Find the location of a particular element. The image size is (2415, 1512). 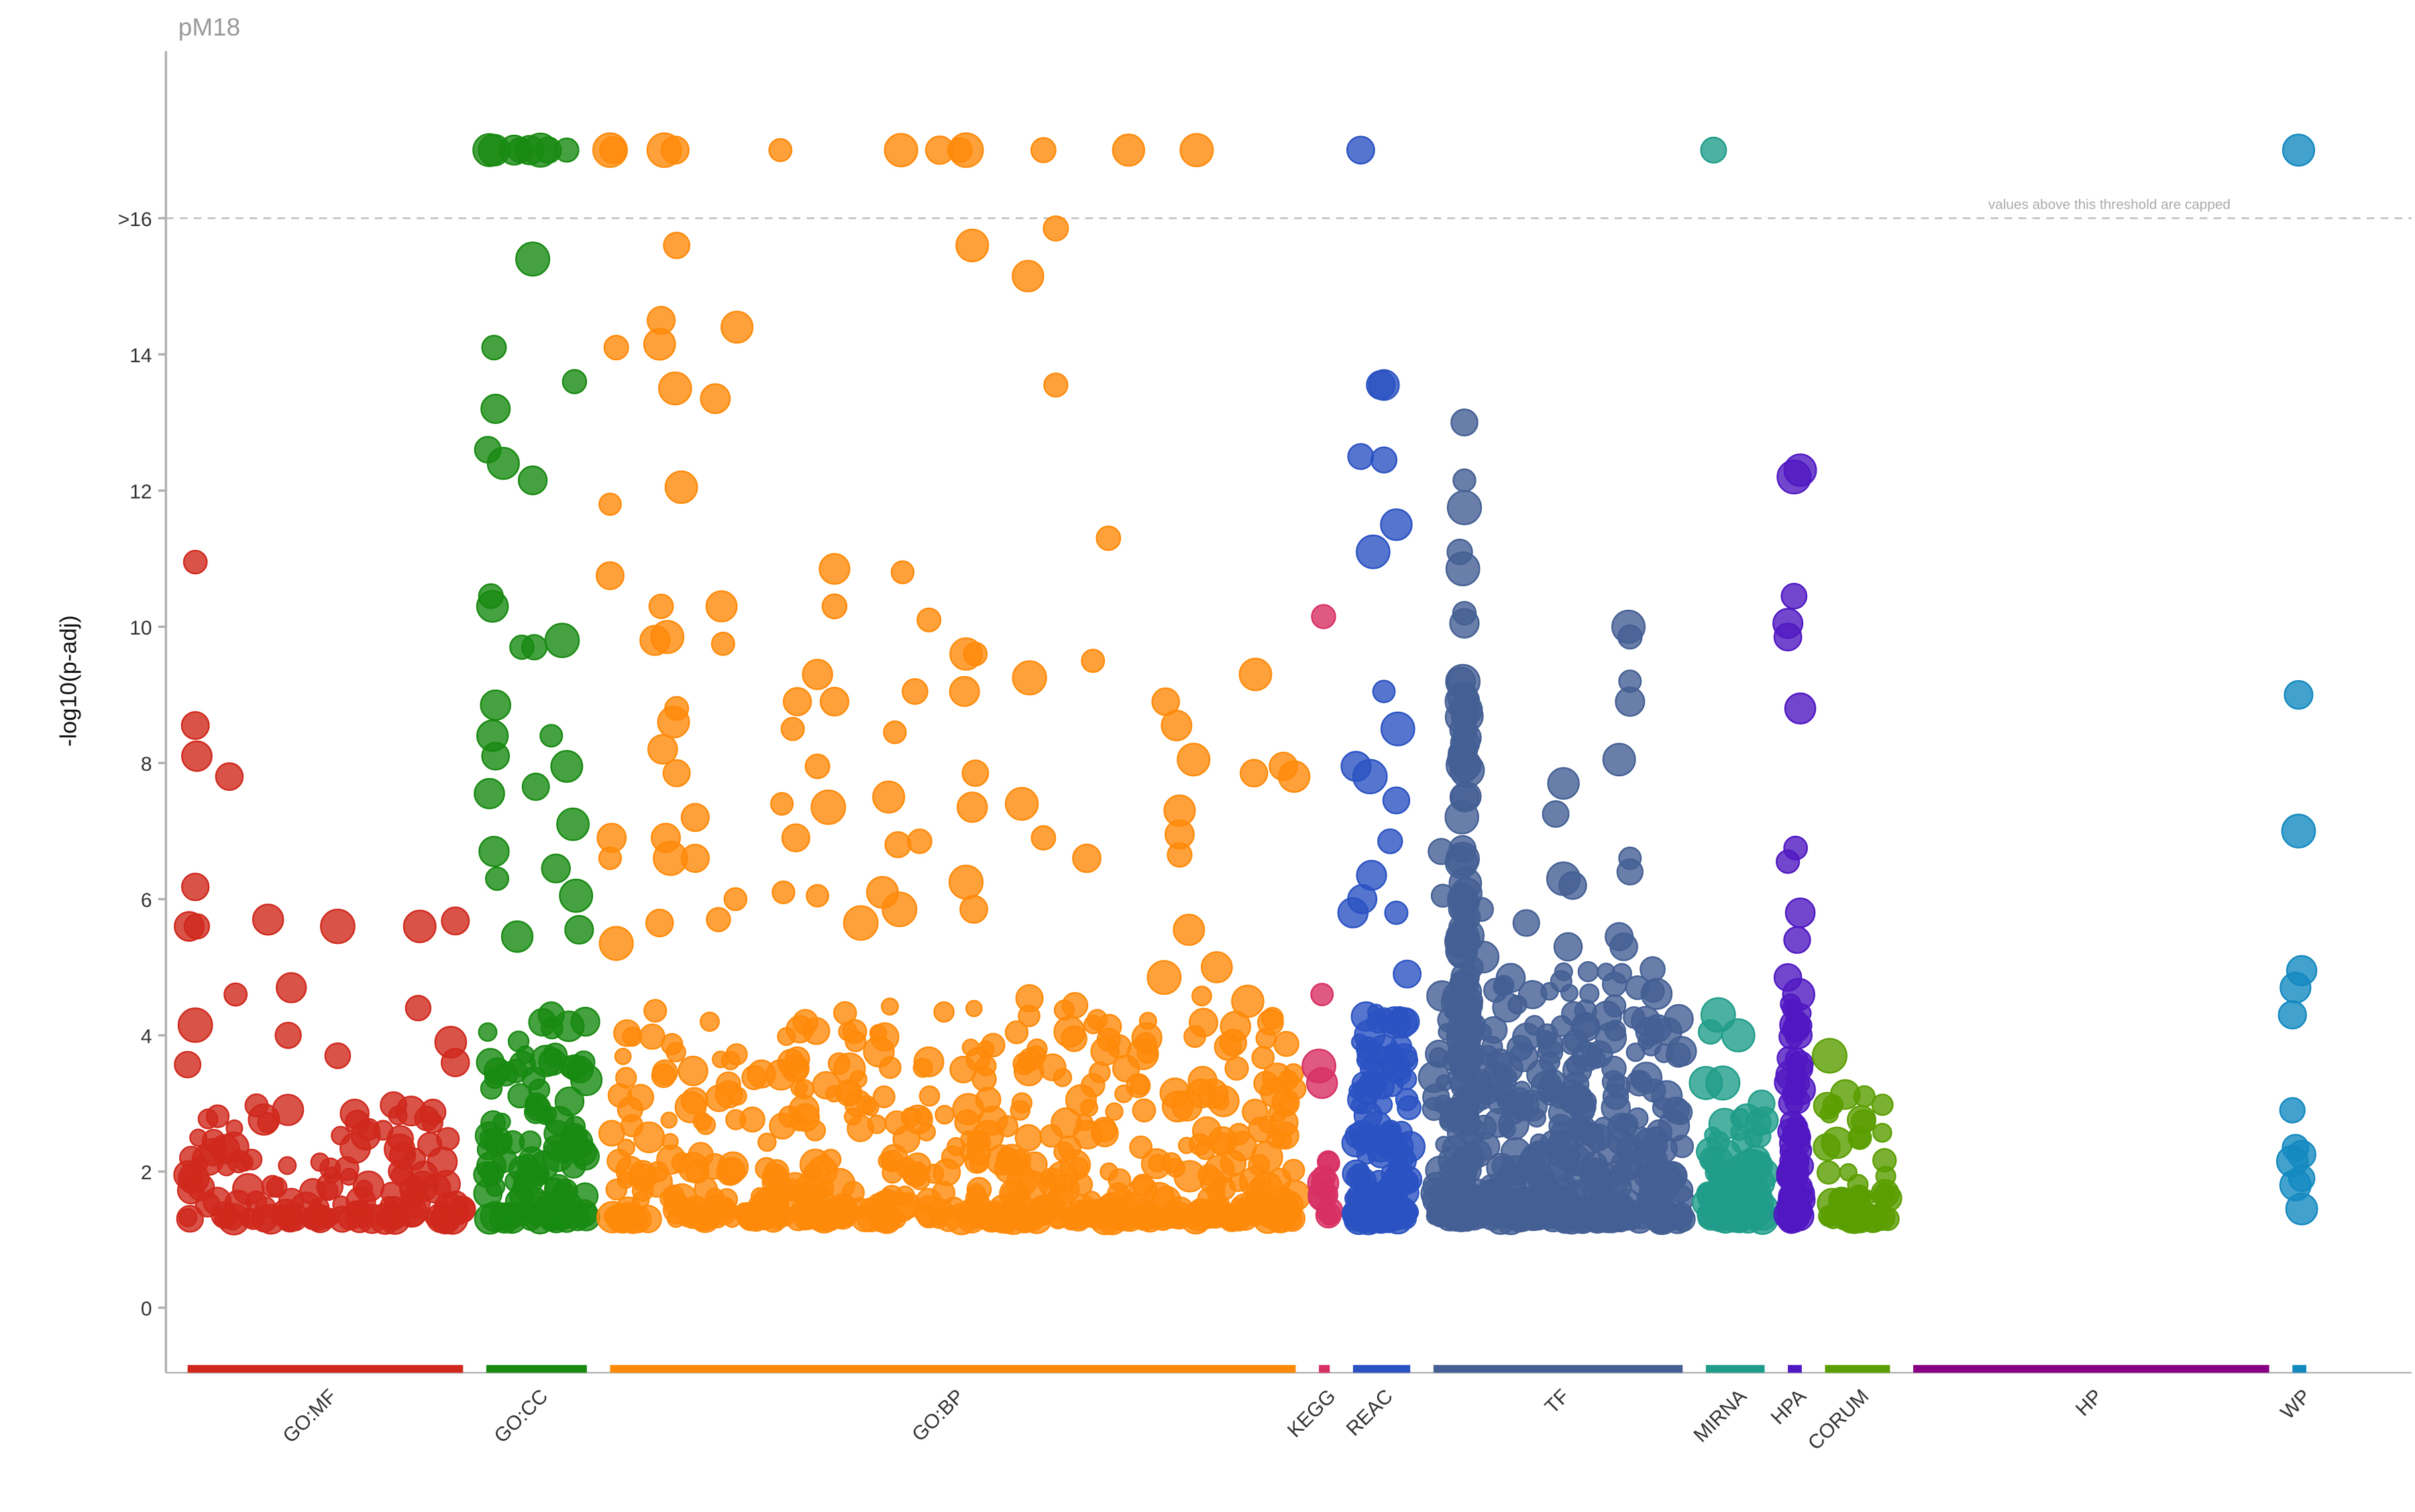

y-tick-label: 0 is located at coordinates (146, 1309).